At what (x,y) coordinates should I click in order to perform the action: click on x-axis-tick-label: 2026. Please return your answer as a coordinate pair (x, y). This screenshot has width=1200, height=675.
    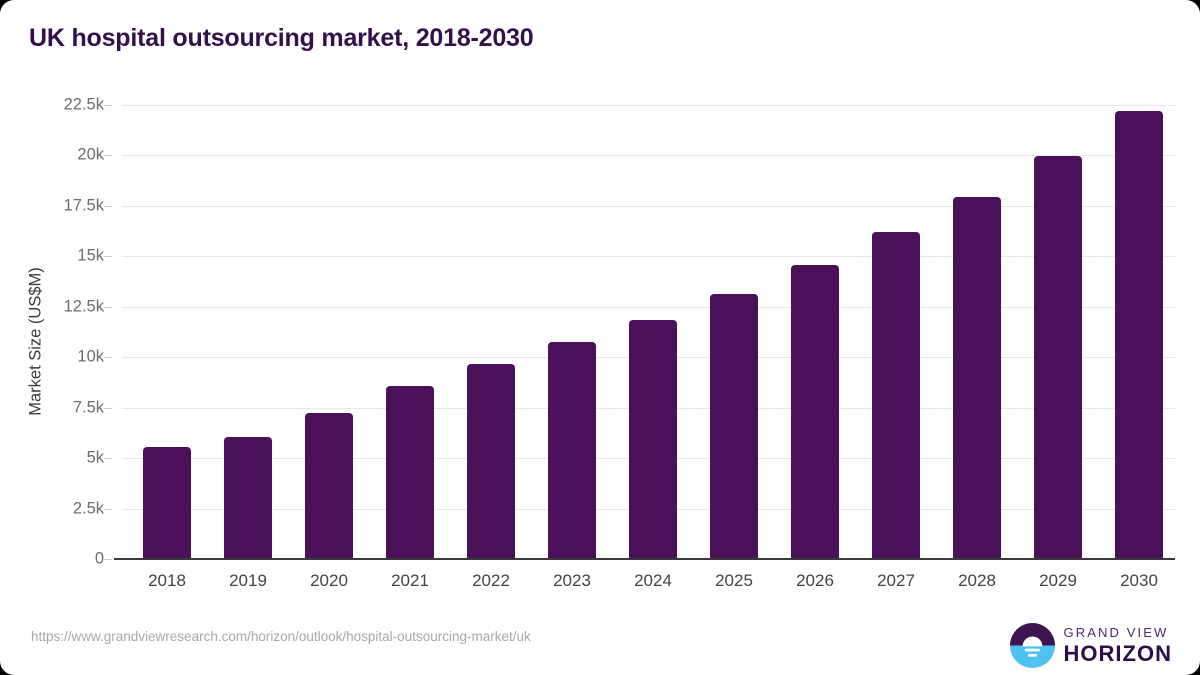
    Looking at the image, I should click on (815, 580).